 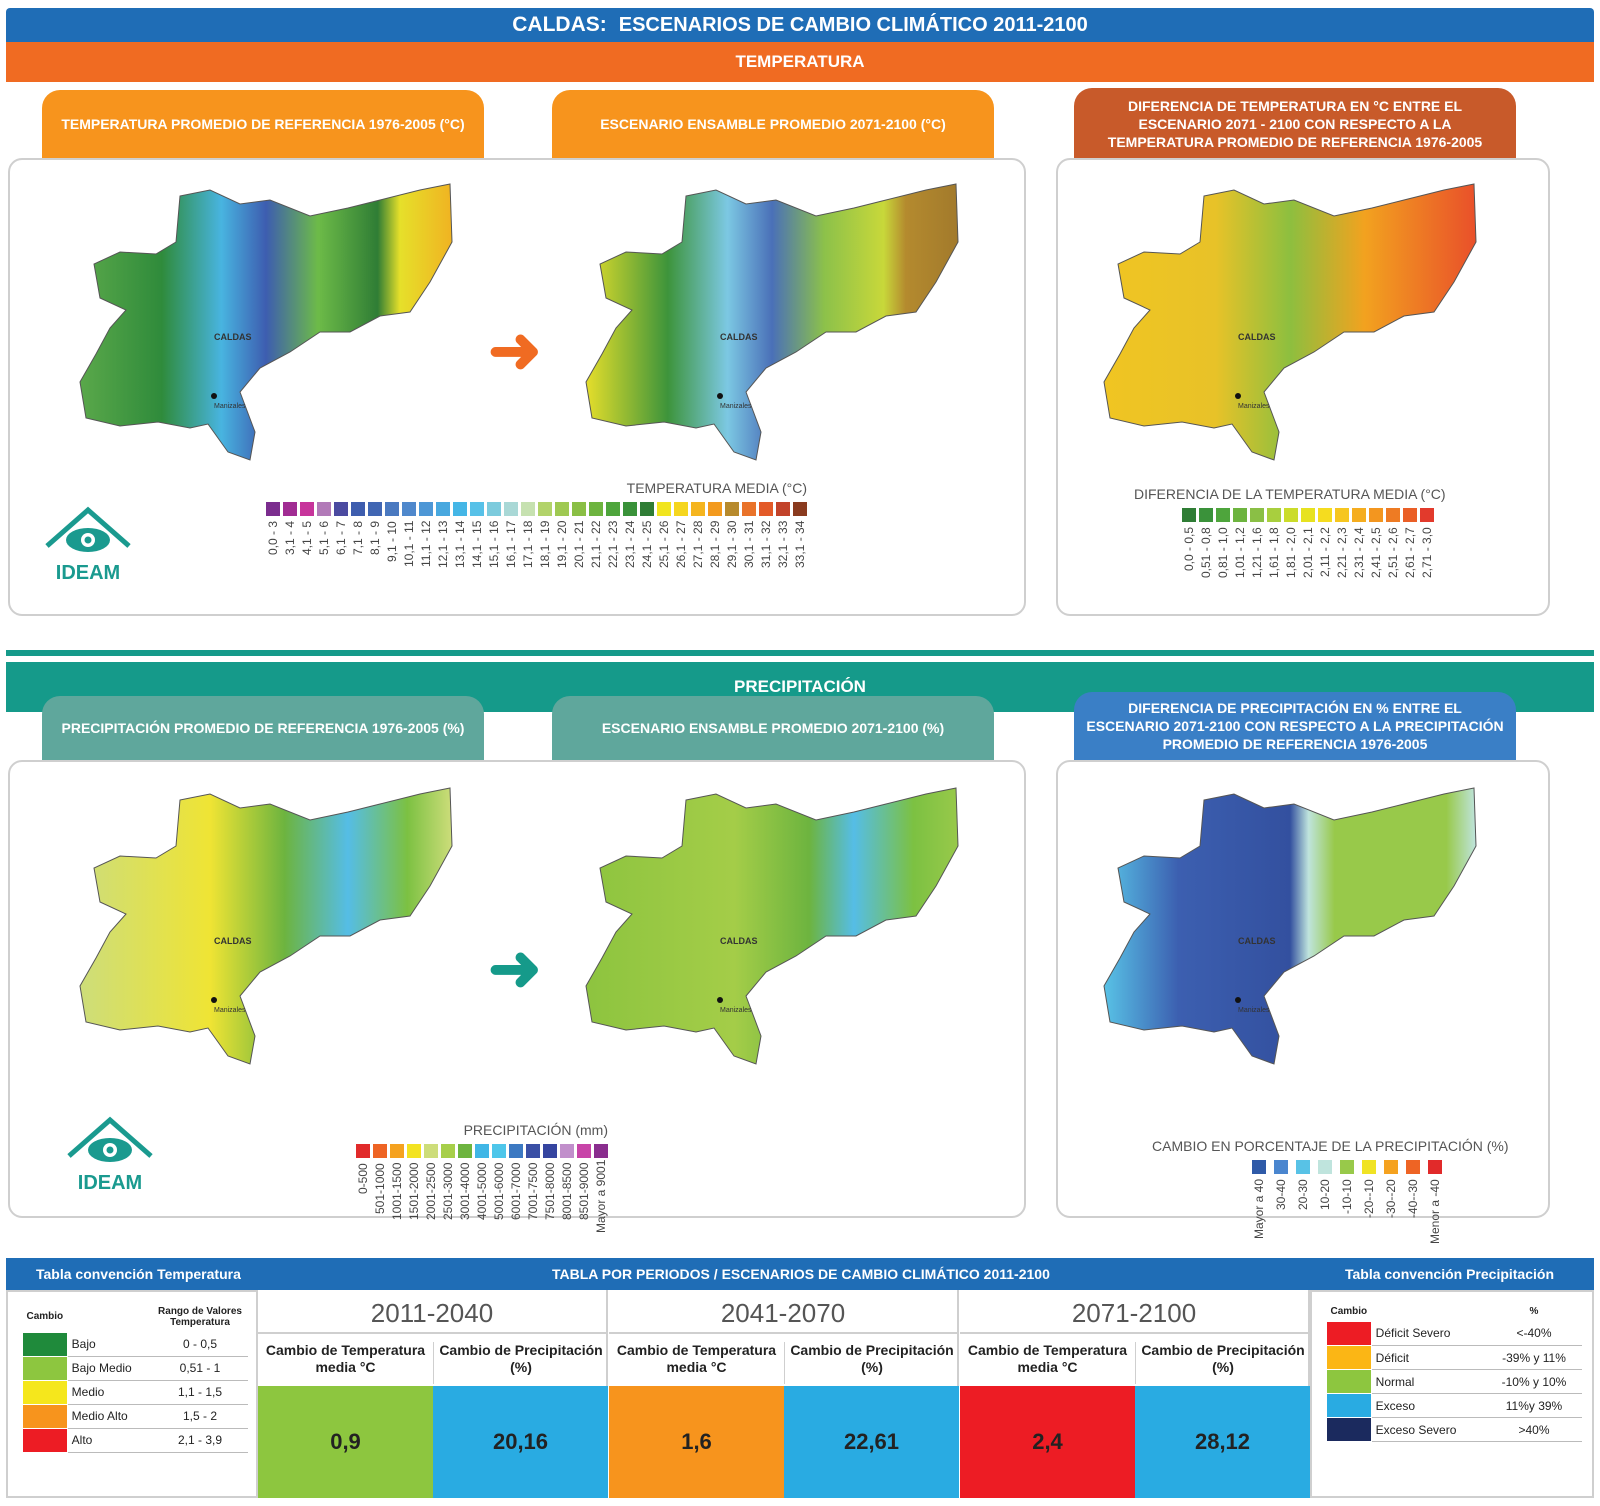 What do you see at coordinates (853, 25) in the screenshot?
I see `main-subtitle: ESCENARIOS DE CAMBIO CLIMÁTICO 2011-2100` at bounding box center [853, 25].